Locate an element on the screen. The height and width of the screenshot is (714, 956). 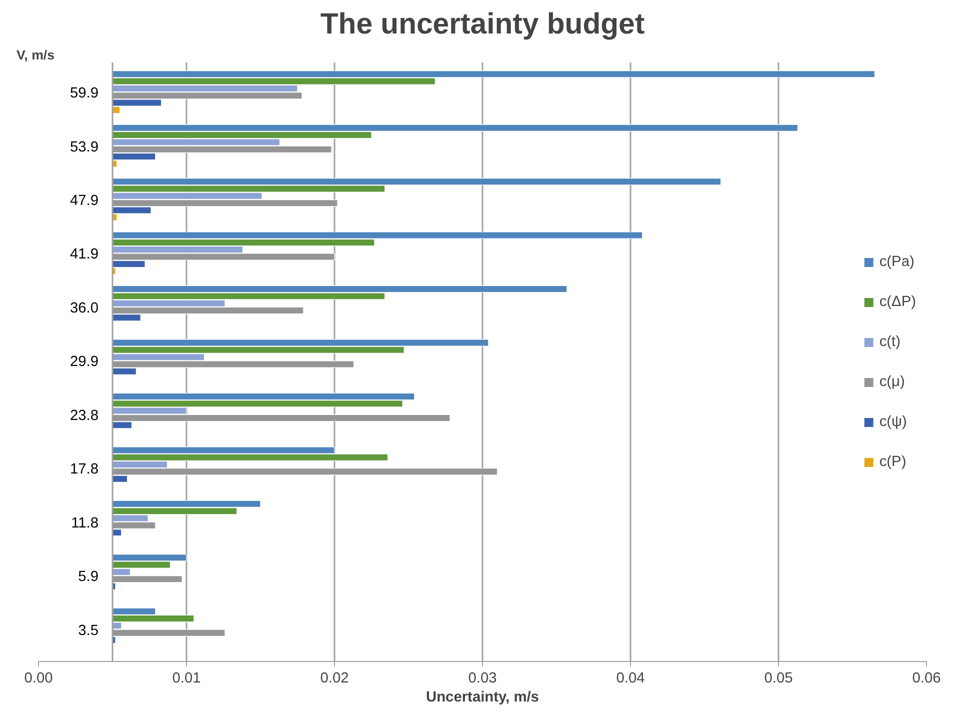
y-tick-label: 23.8 is located at coordinates (84, 416).